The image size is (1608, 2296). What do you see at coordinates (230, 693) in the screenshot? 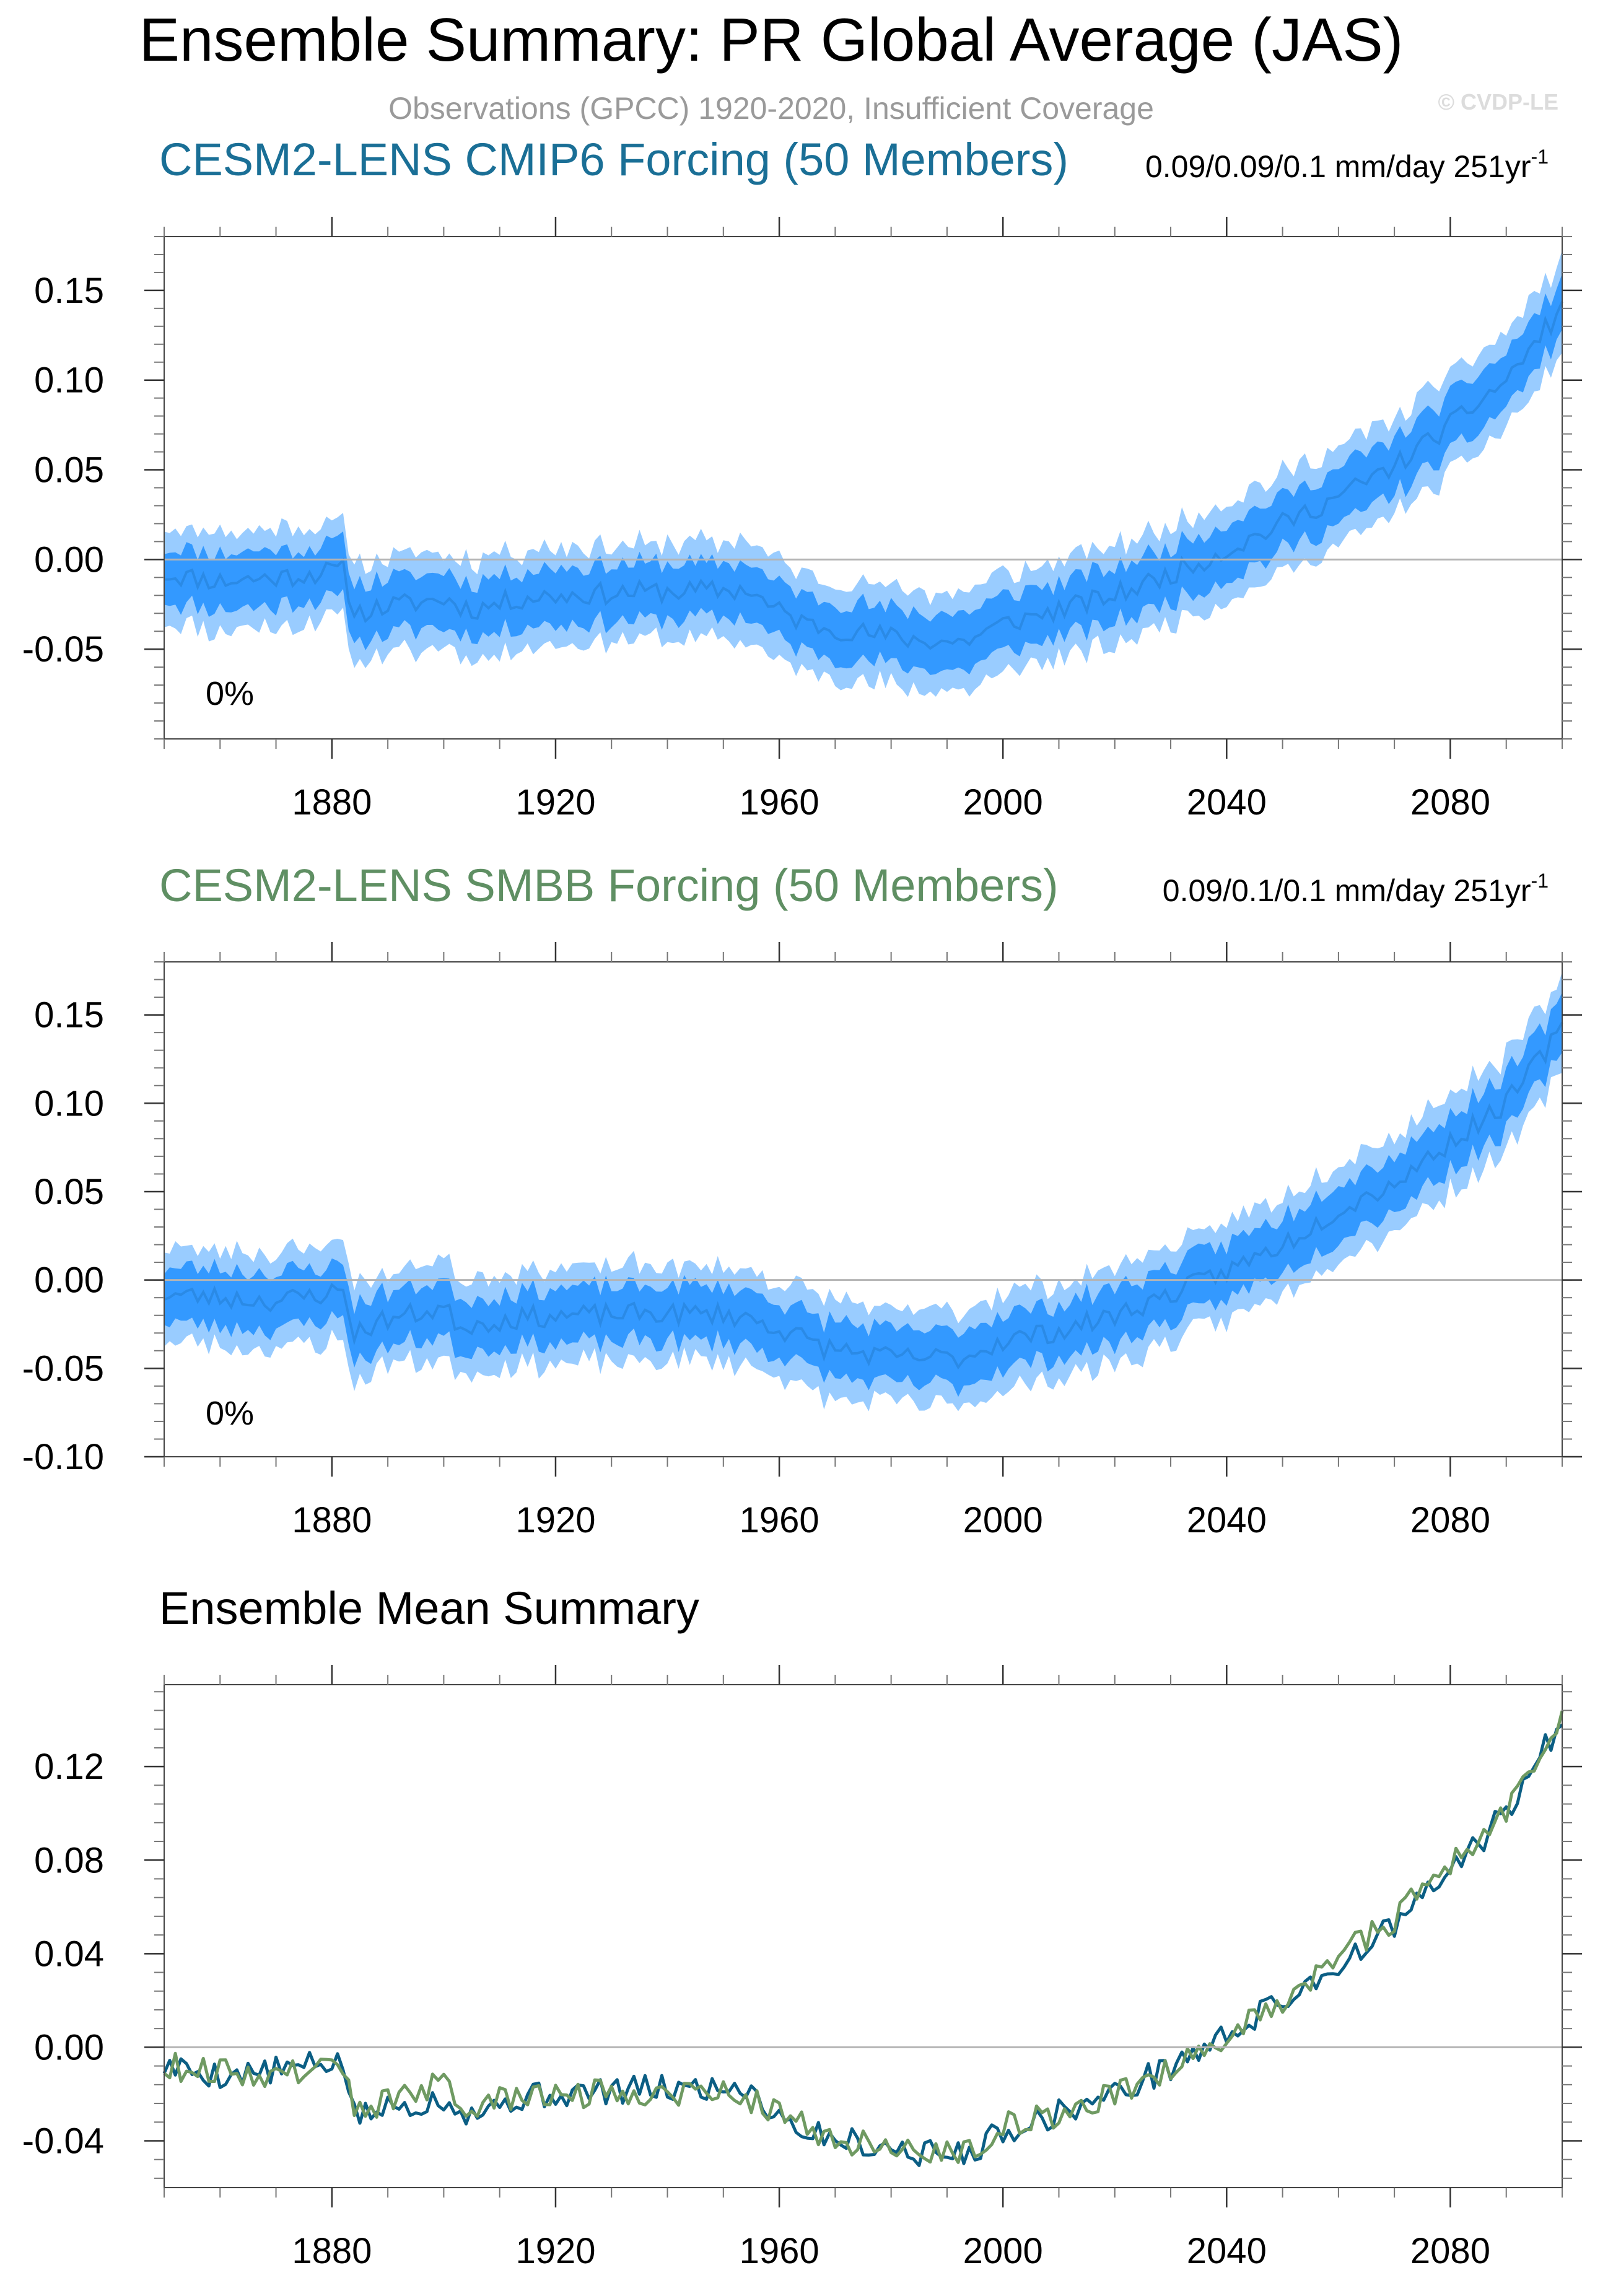
I see `percent-label-cmip6: 0%` at bounding box center [230, 693].